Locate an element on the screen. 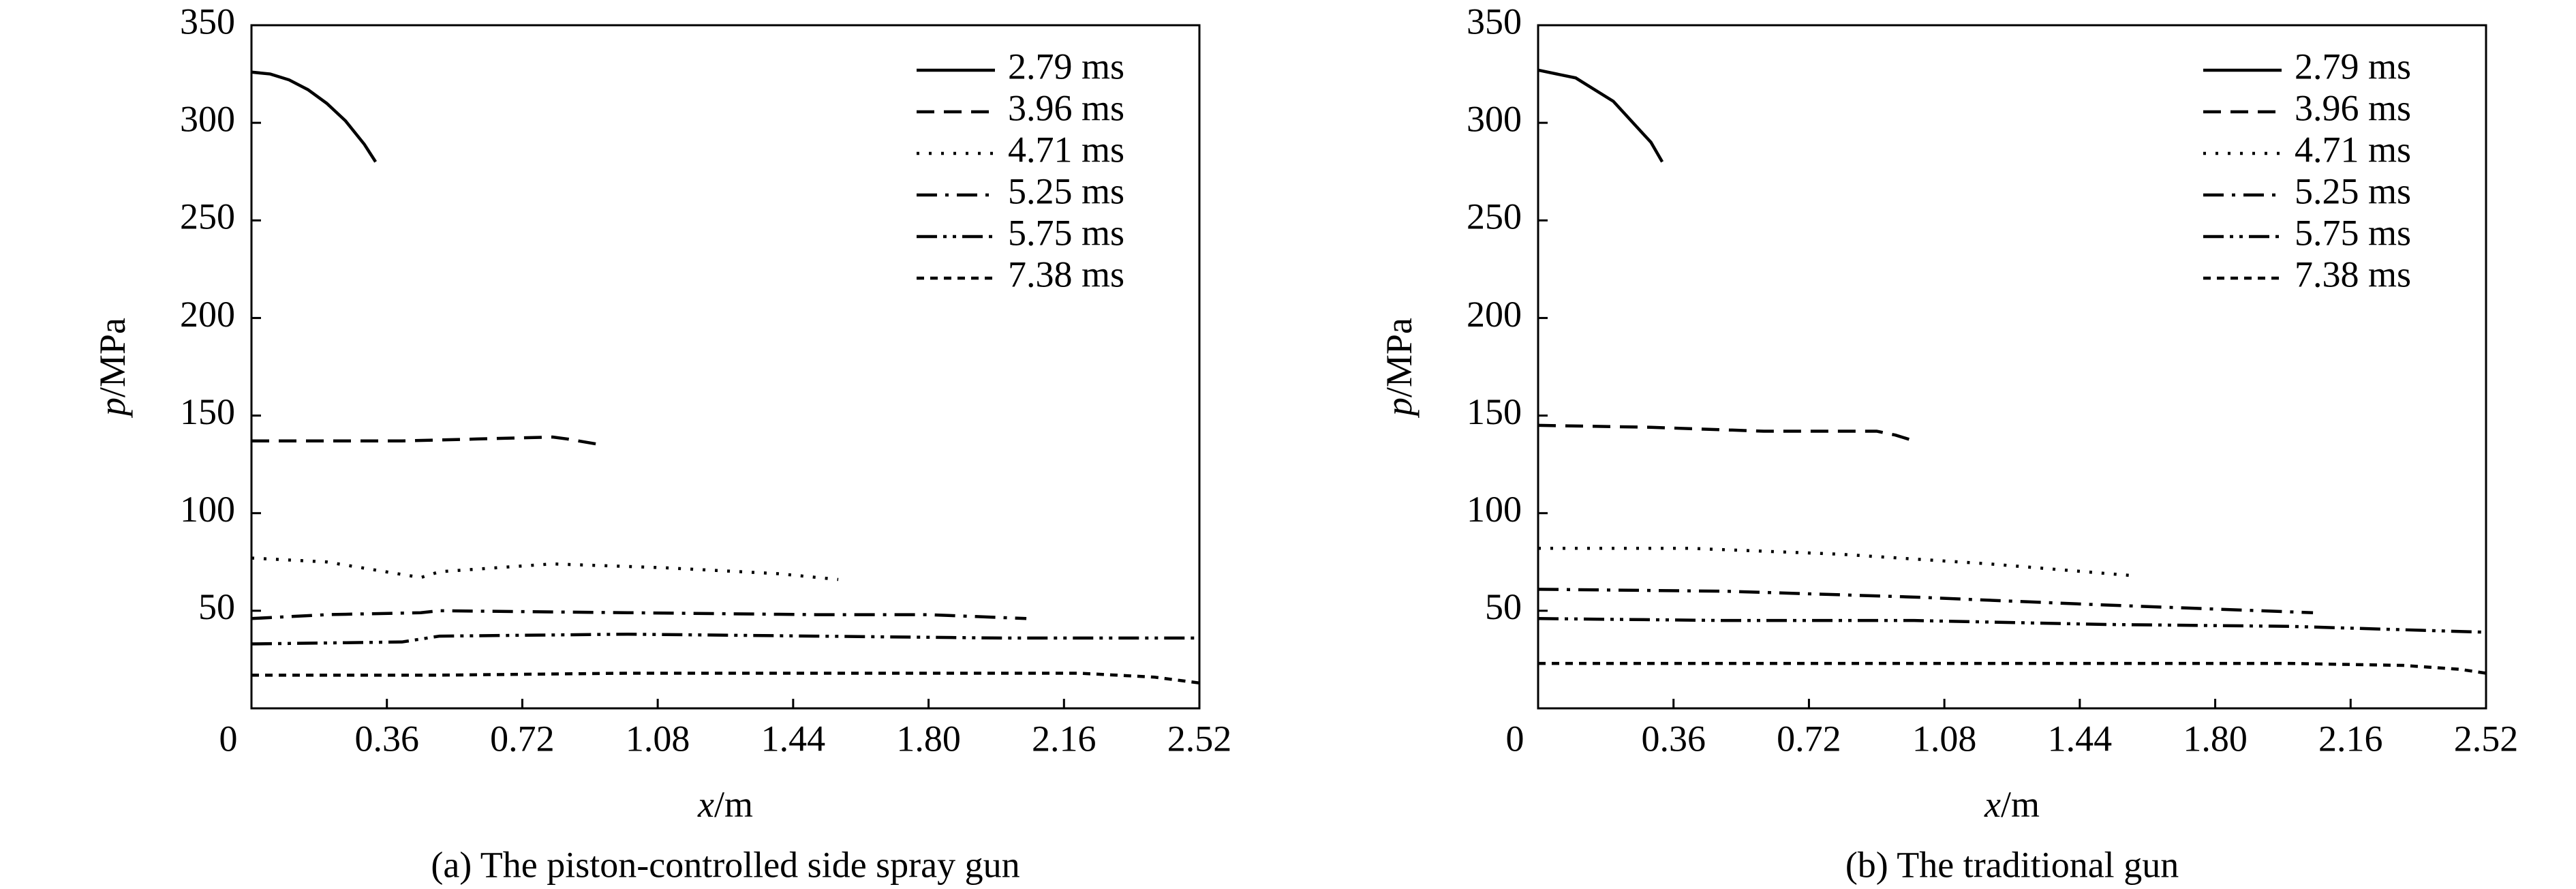 The height and width of the screenshot is (889, 2576). caption: (b) The traditional gun is located at coordinates (2012, 864).